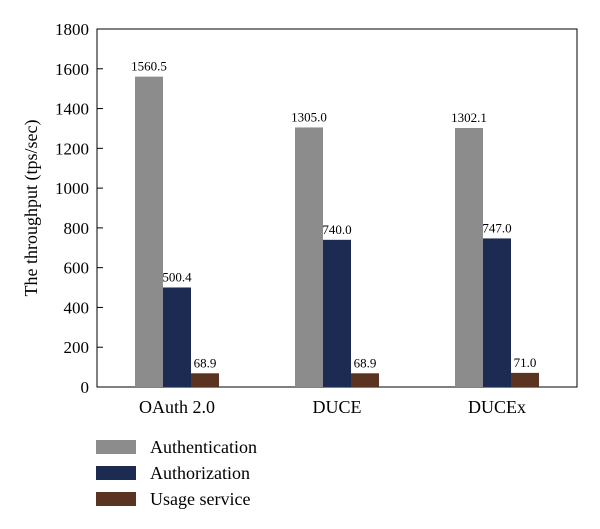  What do you see at coordinates (77, 268) in the screenshot?
I see `y-tick-label: 600` at bounding box center [77, 268].